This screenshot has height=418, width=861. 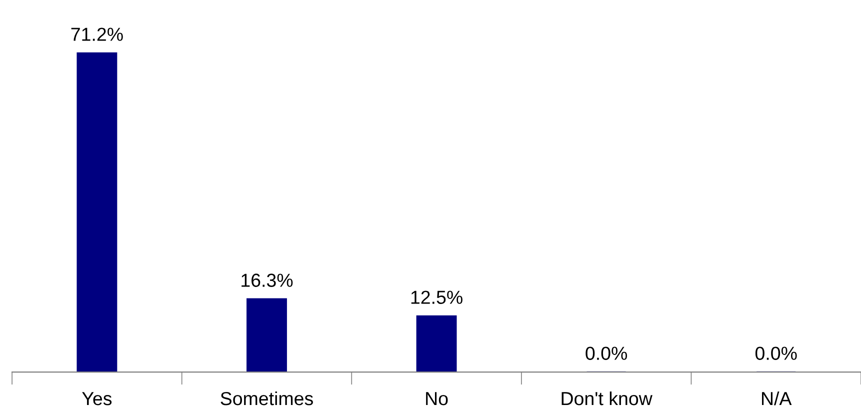 What do you see at coordinates (267, 280) in the screenshot?
I see `data-label: 16.3%` at bounding box center [267, 280].